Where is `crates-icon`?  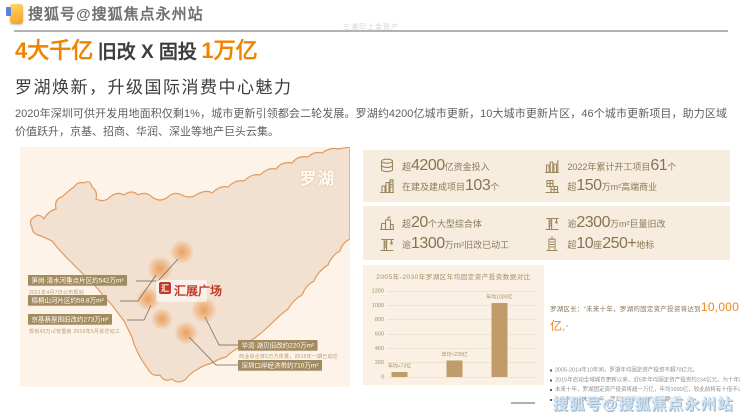
crates-icon is located at coordinates (552, 186).